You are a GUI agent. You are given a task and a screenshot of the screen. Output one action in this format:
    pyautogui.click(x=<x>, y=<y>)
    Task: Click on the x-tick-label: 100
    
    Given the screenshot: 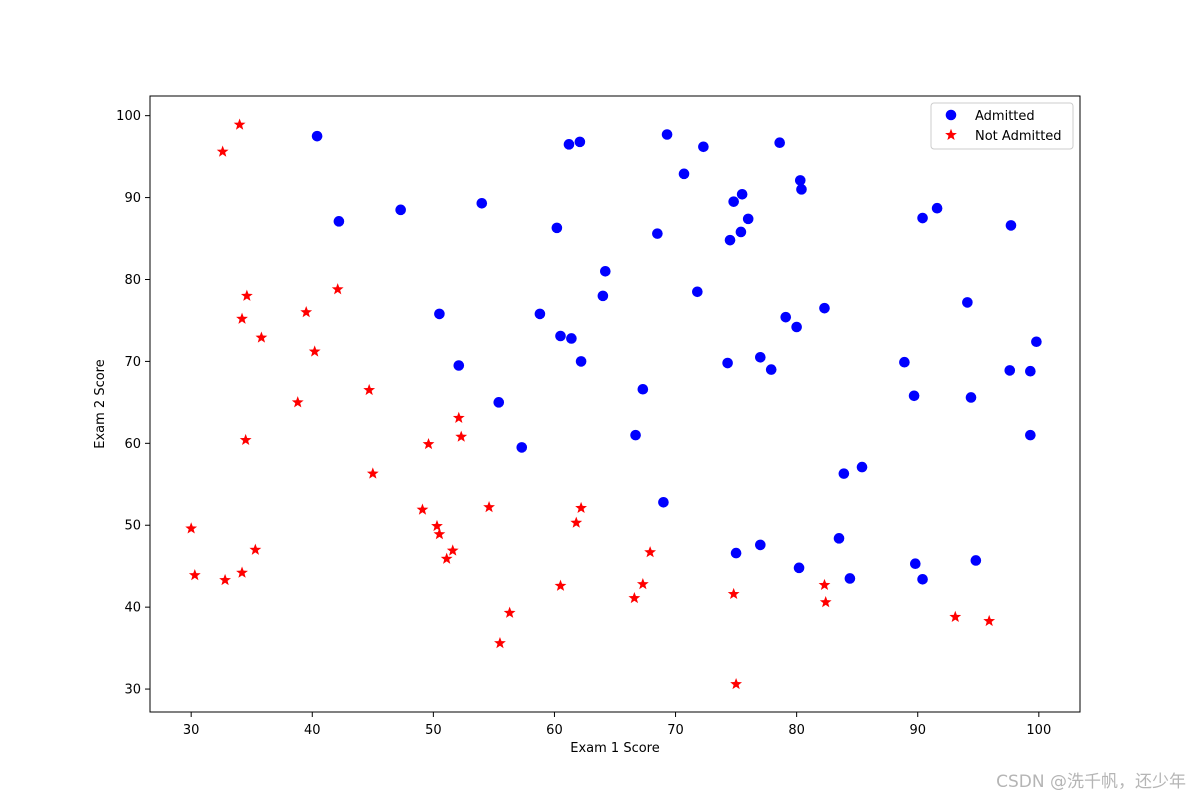 What is the action you would take?
    pyautogui.click(x=1038, y=730)
    